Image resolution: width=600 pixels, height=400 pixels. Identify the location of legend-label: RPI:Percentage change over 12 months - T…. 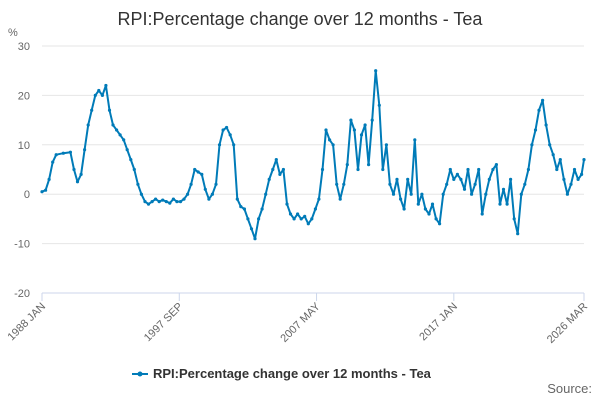
(292, 373).